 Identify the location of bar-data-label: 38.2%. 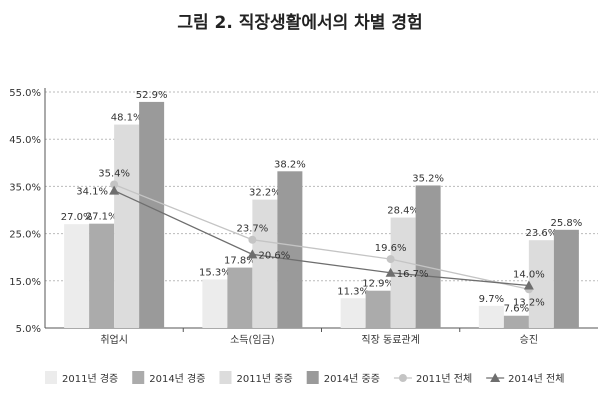
(290, 164).